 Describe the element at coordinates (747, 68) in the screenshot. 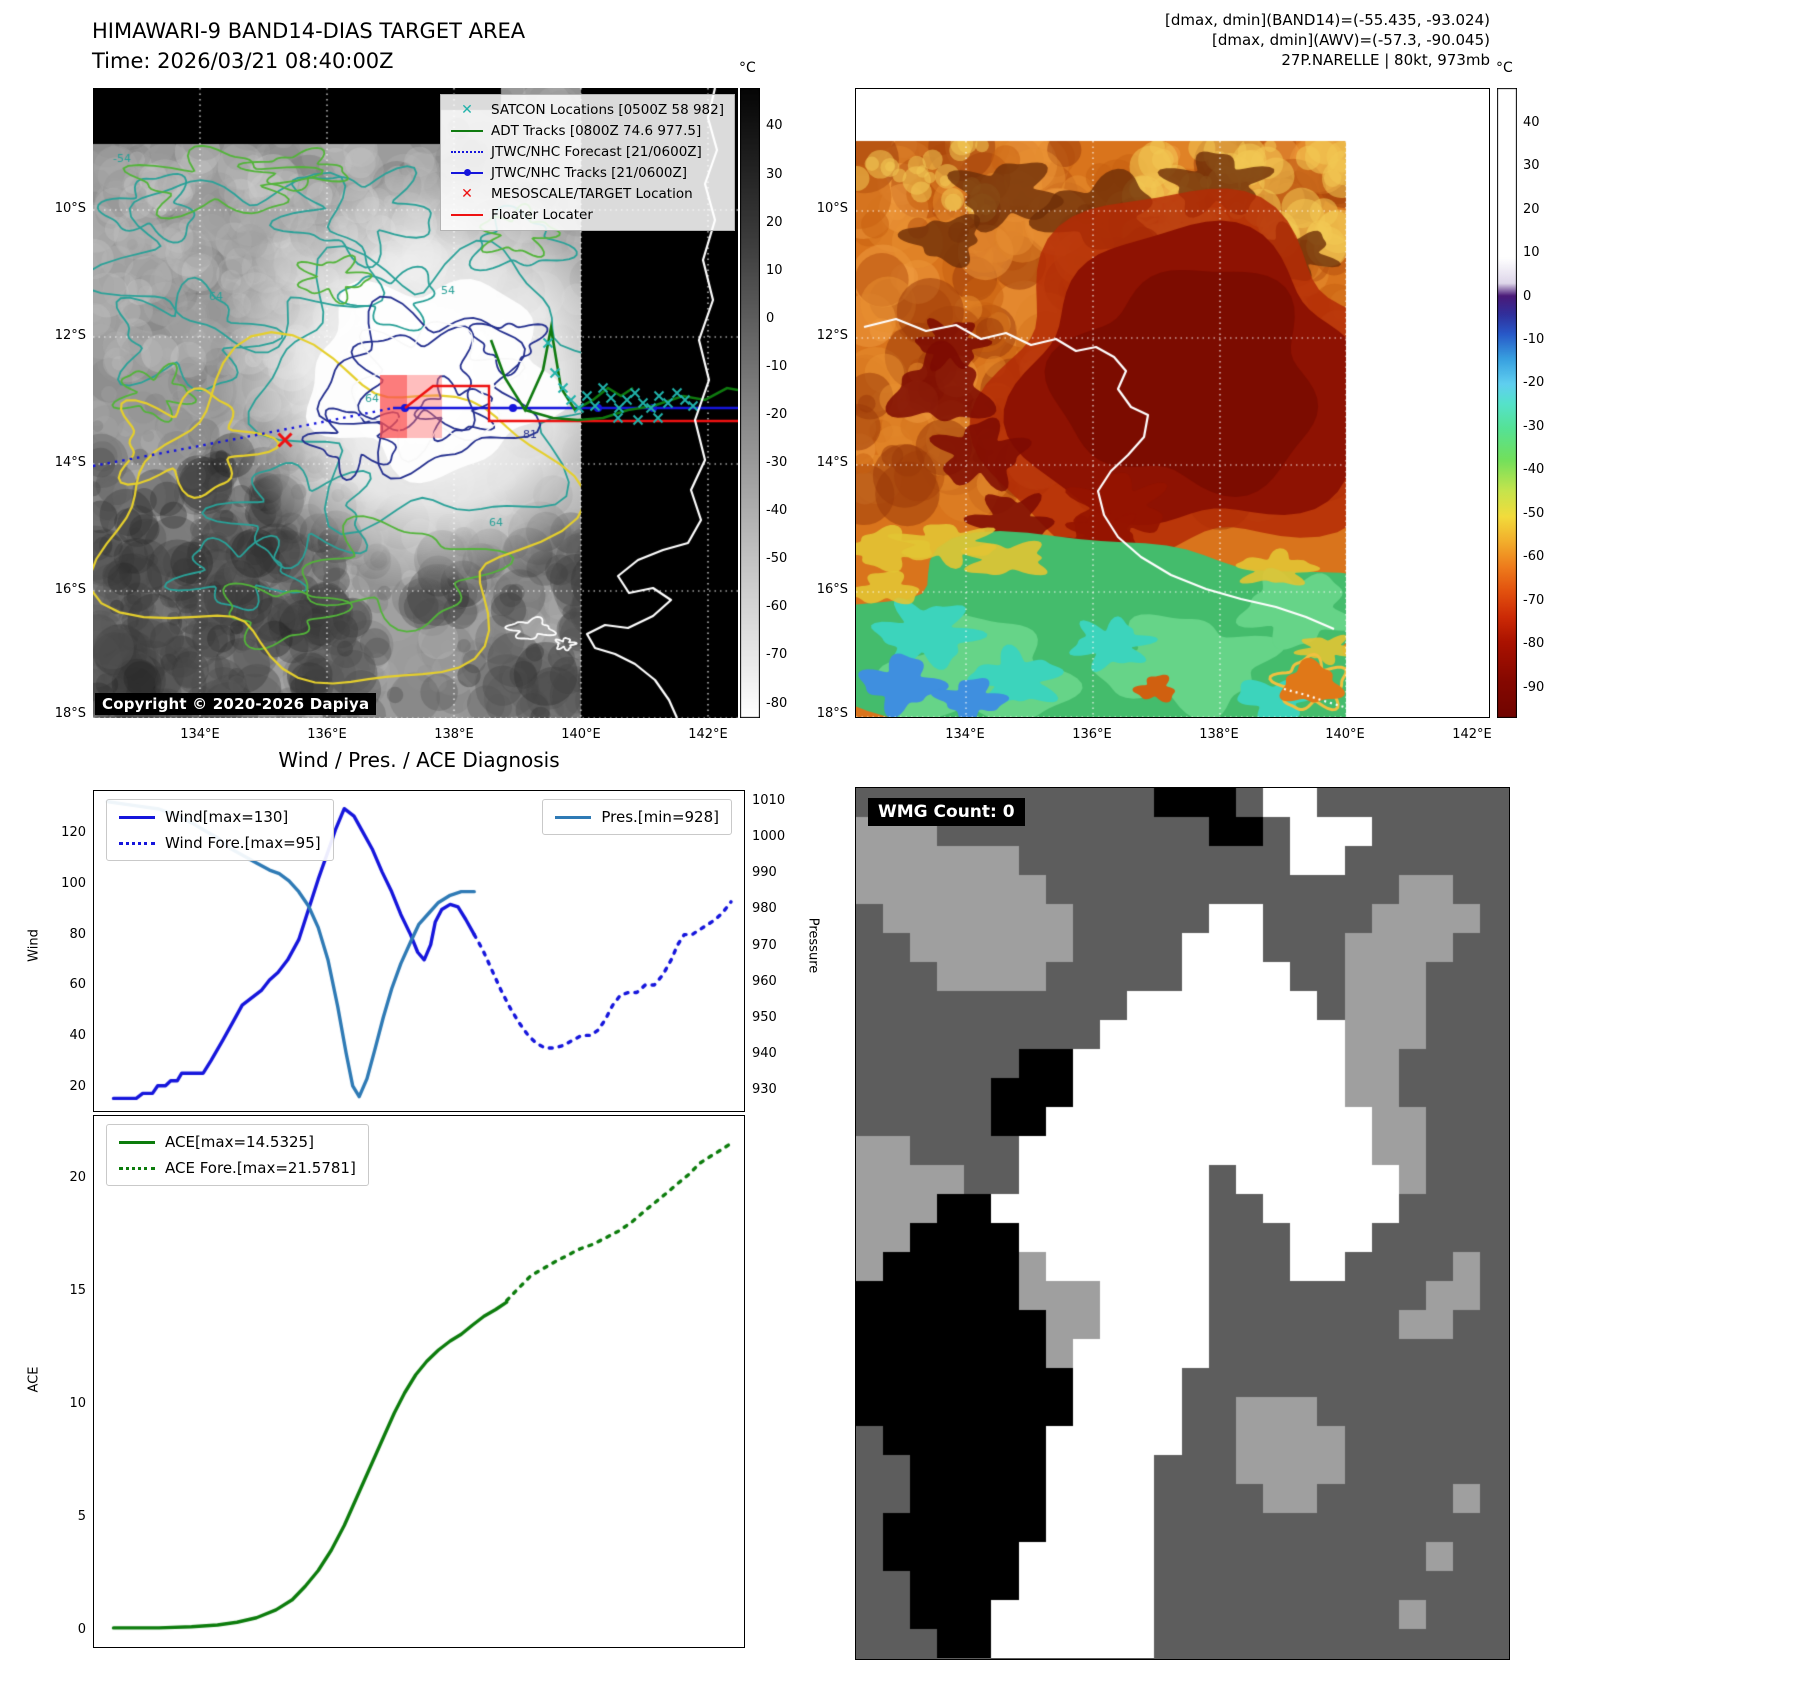

I see `tl-colorbar-unit: °C` at that location.